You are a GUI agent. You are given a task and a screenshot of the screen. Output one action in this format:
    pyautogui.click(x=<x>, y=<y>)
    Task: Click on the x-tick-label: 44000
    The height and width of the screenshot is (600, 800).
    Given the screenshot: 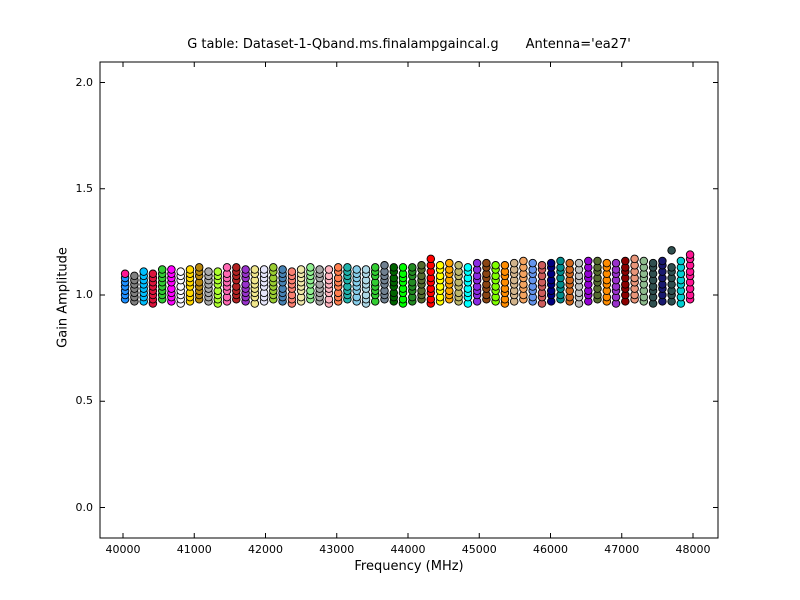 What is the action you would take?
    pyautogui.click(x=408, y=549)
    